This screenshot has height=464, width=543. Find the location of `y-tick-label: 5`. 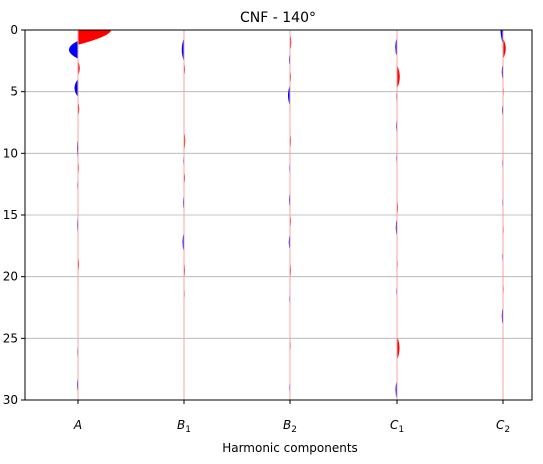

y-tick-label: 5 is located at coordinates (14, 92).